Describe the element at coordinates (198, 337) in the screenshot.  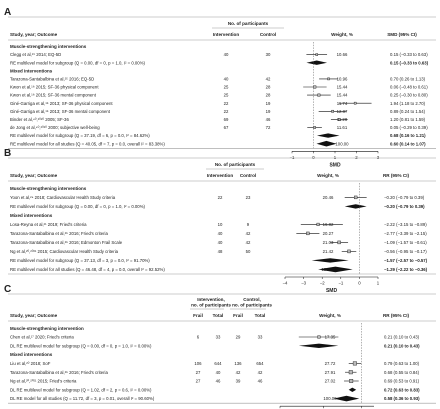
I see `frail-intervention: 6` at that location.